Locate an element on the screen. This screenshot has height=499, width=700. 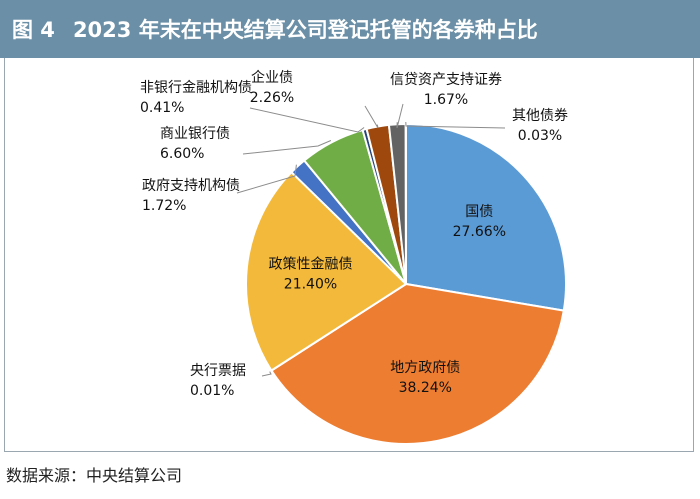
source-label: 数据来源： is located at coordinates (46, 475).